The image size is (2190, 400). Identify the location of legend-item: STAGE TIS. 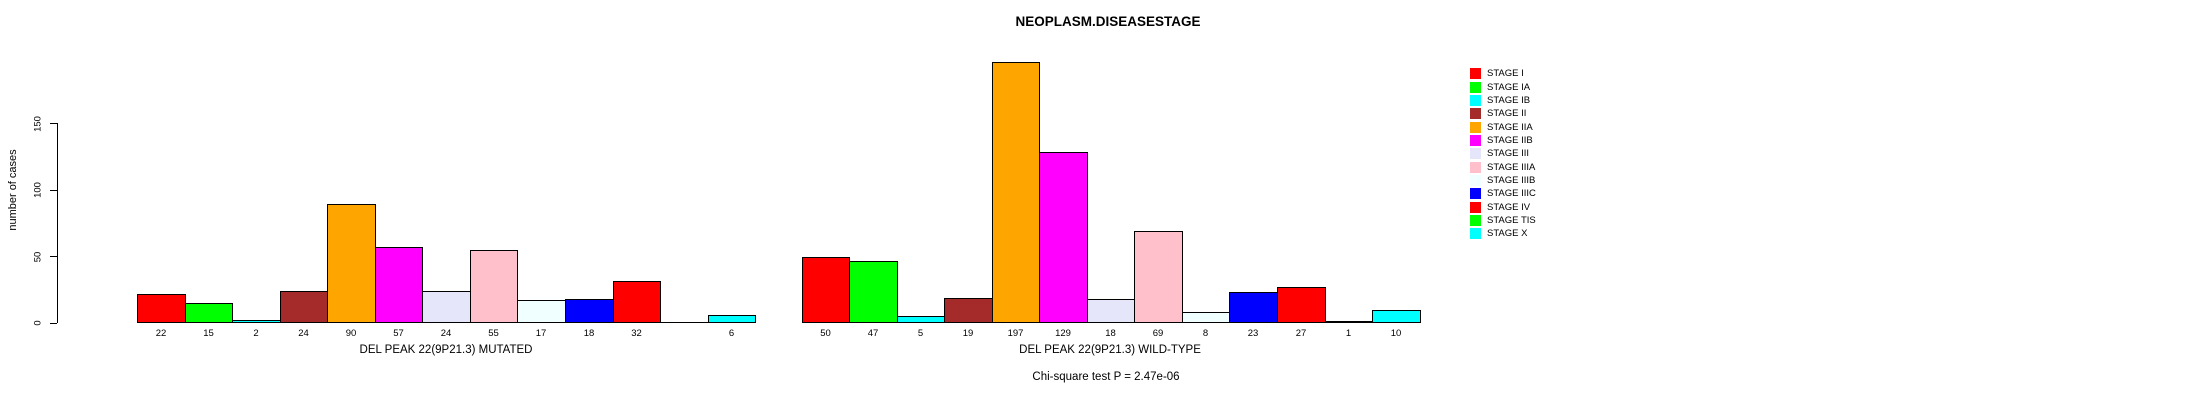
(1503, 220).